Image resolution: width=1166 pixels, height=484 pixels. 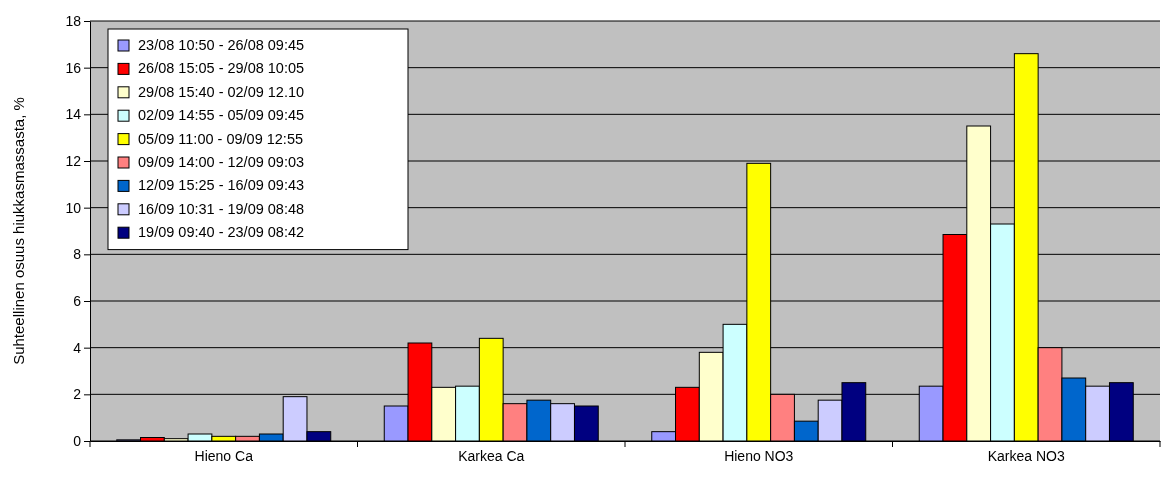 What do you see at coordinates (221, 208) in the screenshot?
I see `legend-label: 16/09 10:31 - 19/09 08:48` at bounding box center [221, 208].